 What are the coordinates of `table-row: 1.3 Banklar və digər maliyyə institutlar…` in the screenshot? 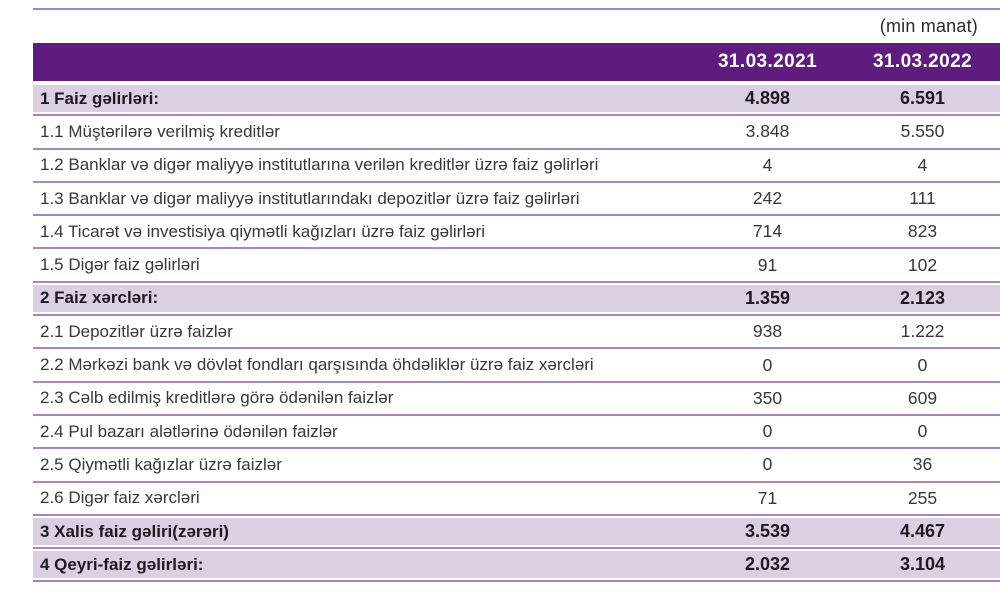 It's located at (516, 200).